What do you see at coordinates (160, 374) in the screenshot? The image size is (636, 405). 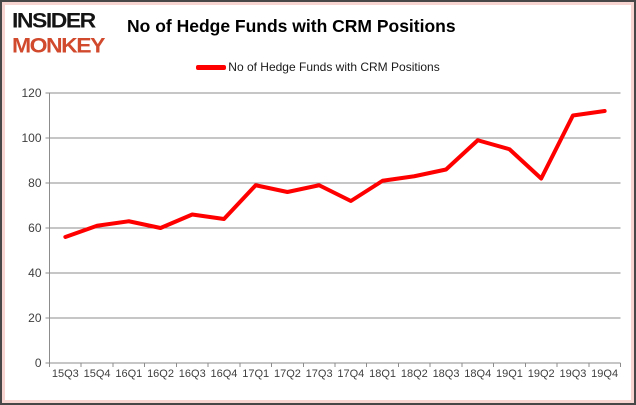 I see `x-axis-label: 16Q2` at bounding box center [160, 374].